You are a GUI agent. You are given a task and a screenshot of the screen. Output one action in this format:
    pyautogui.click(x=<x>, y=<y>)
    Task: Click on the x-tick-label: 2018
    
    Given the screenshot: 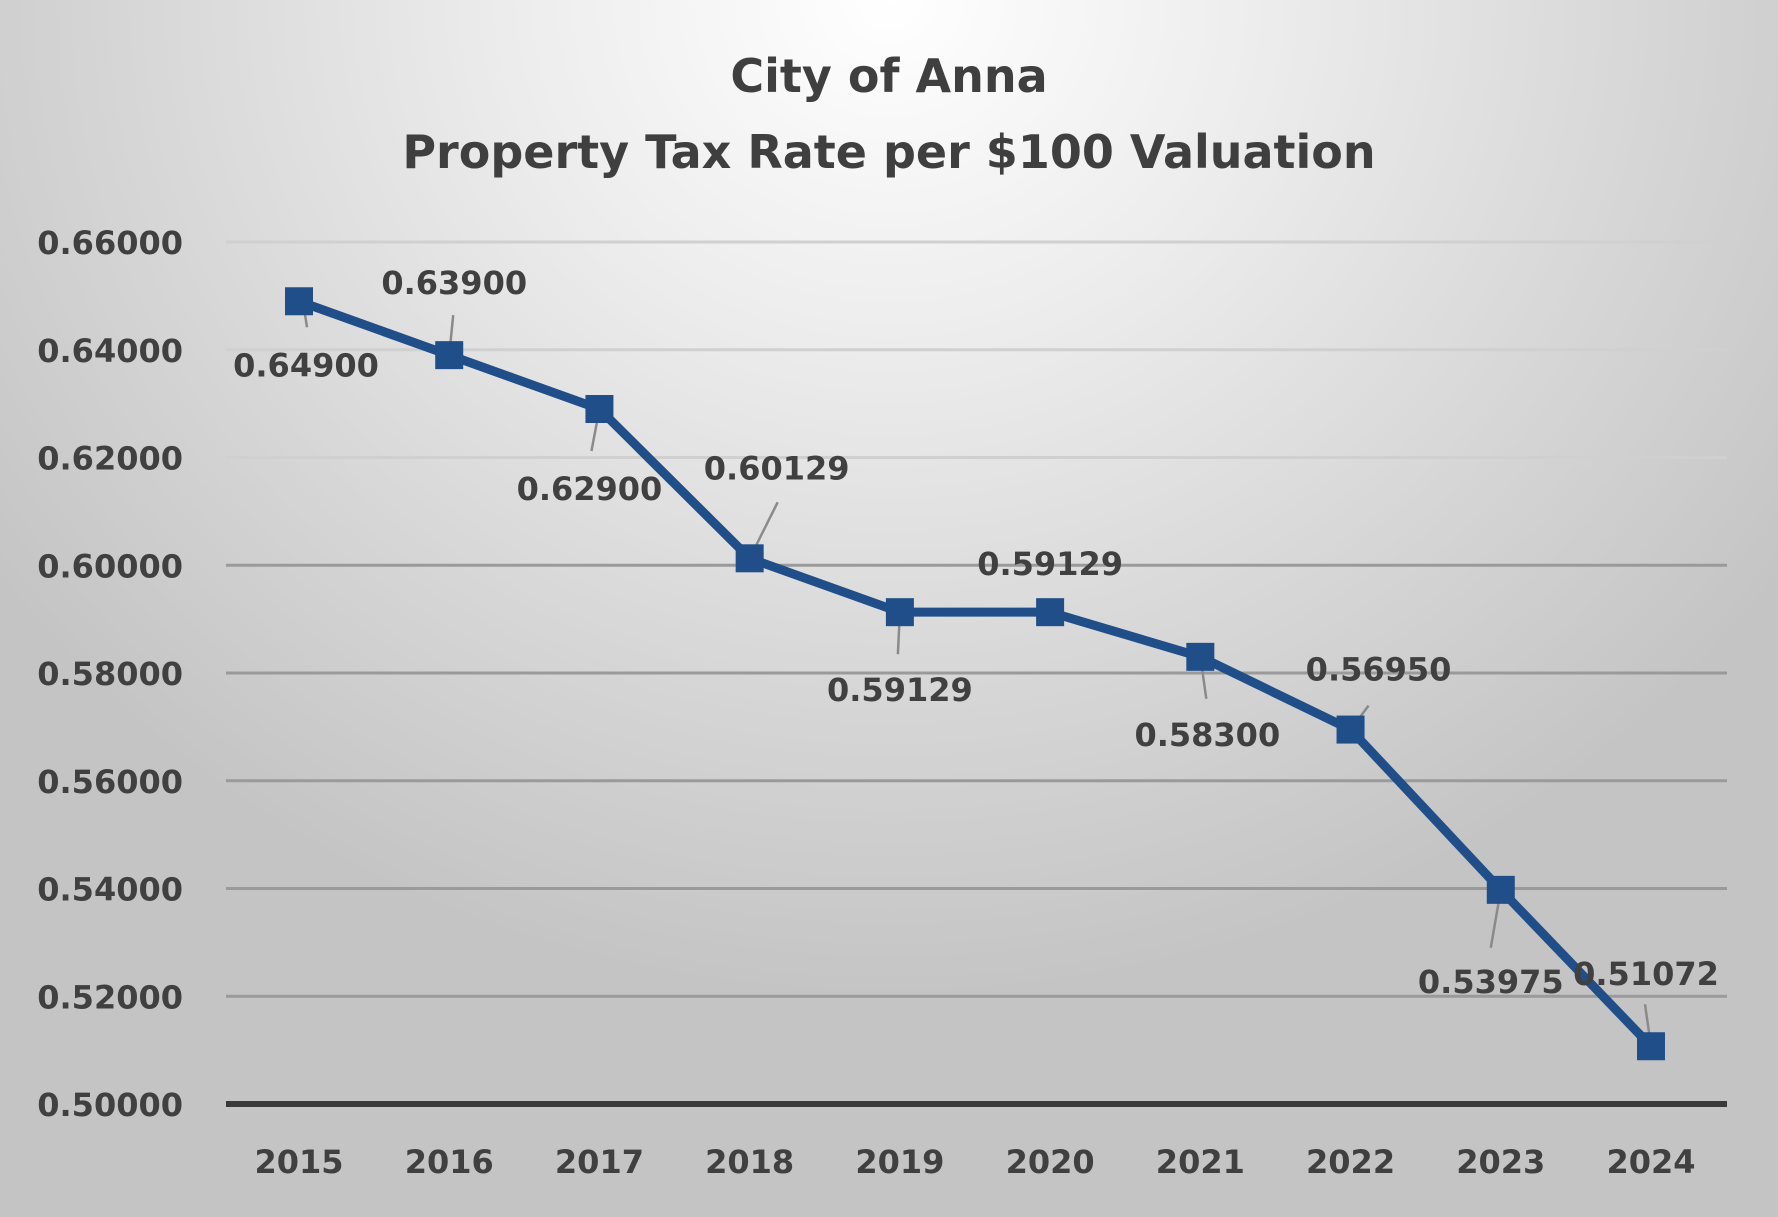 What is the action you would take?
    pyautogui.click(x=749, y=1162)
    